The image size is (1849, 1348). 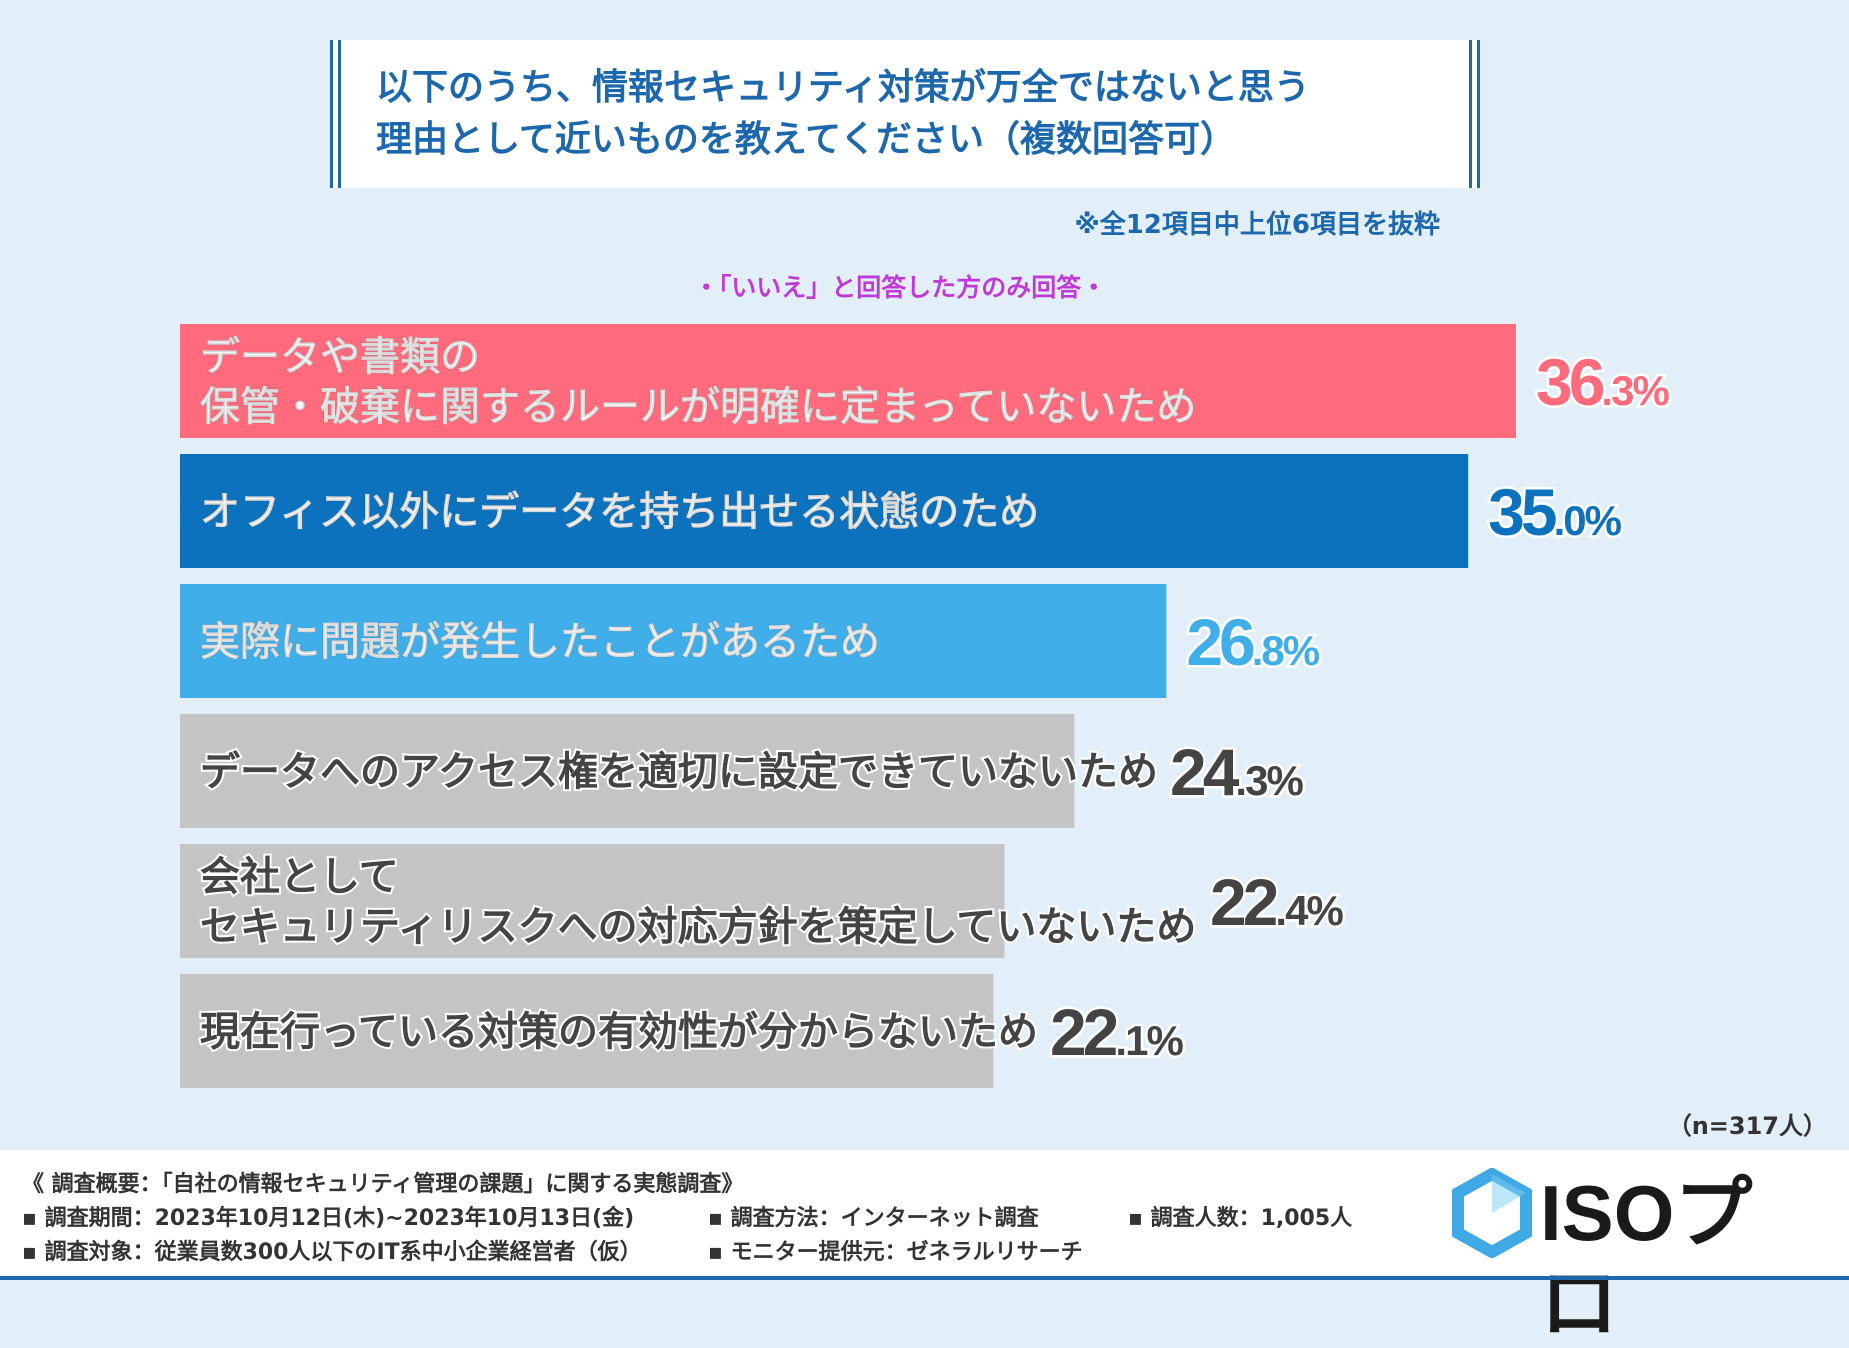 What do you see at coordinates (1602, 382) in the screenshot?
I see `value-label-1: 36.3%` at bounding box center [1602, 382].